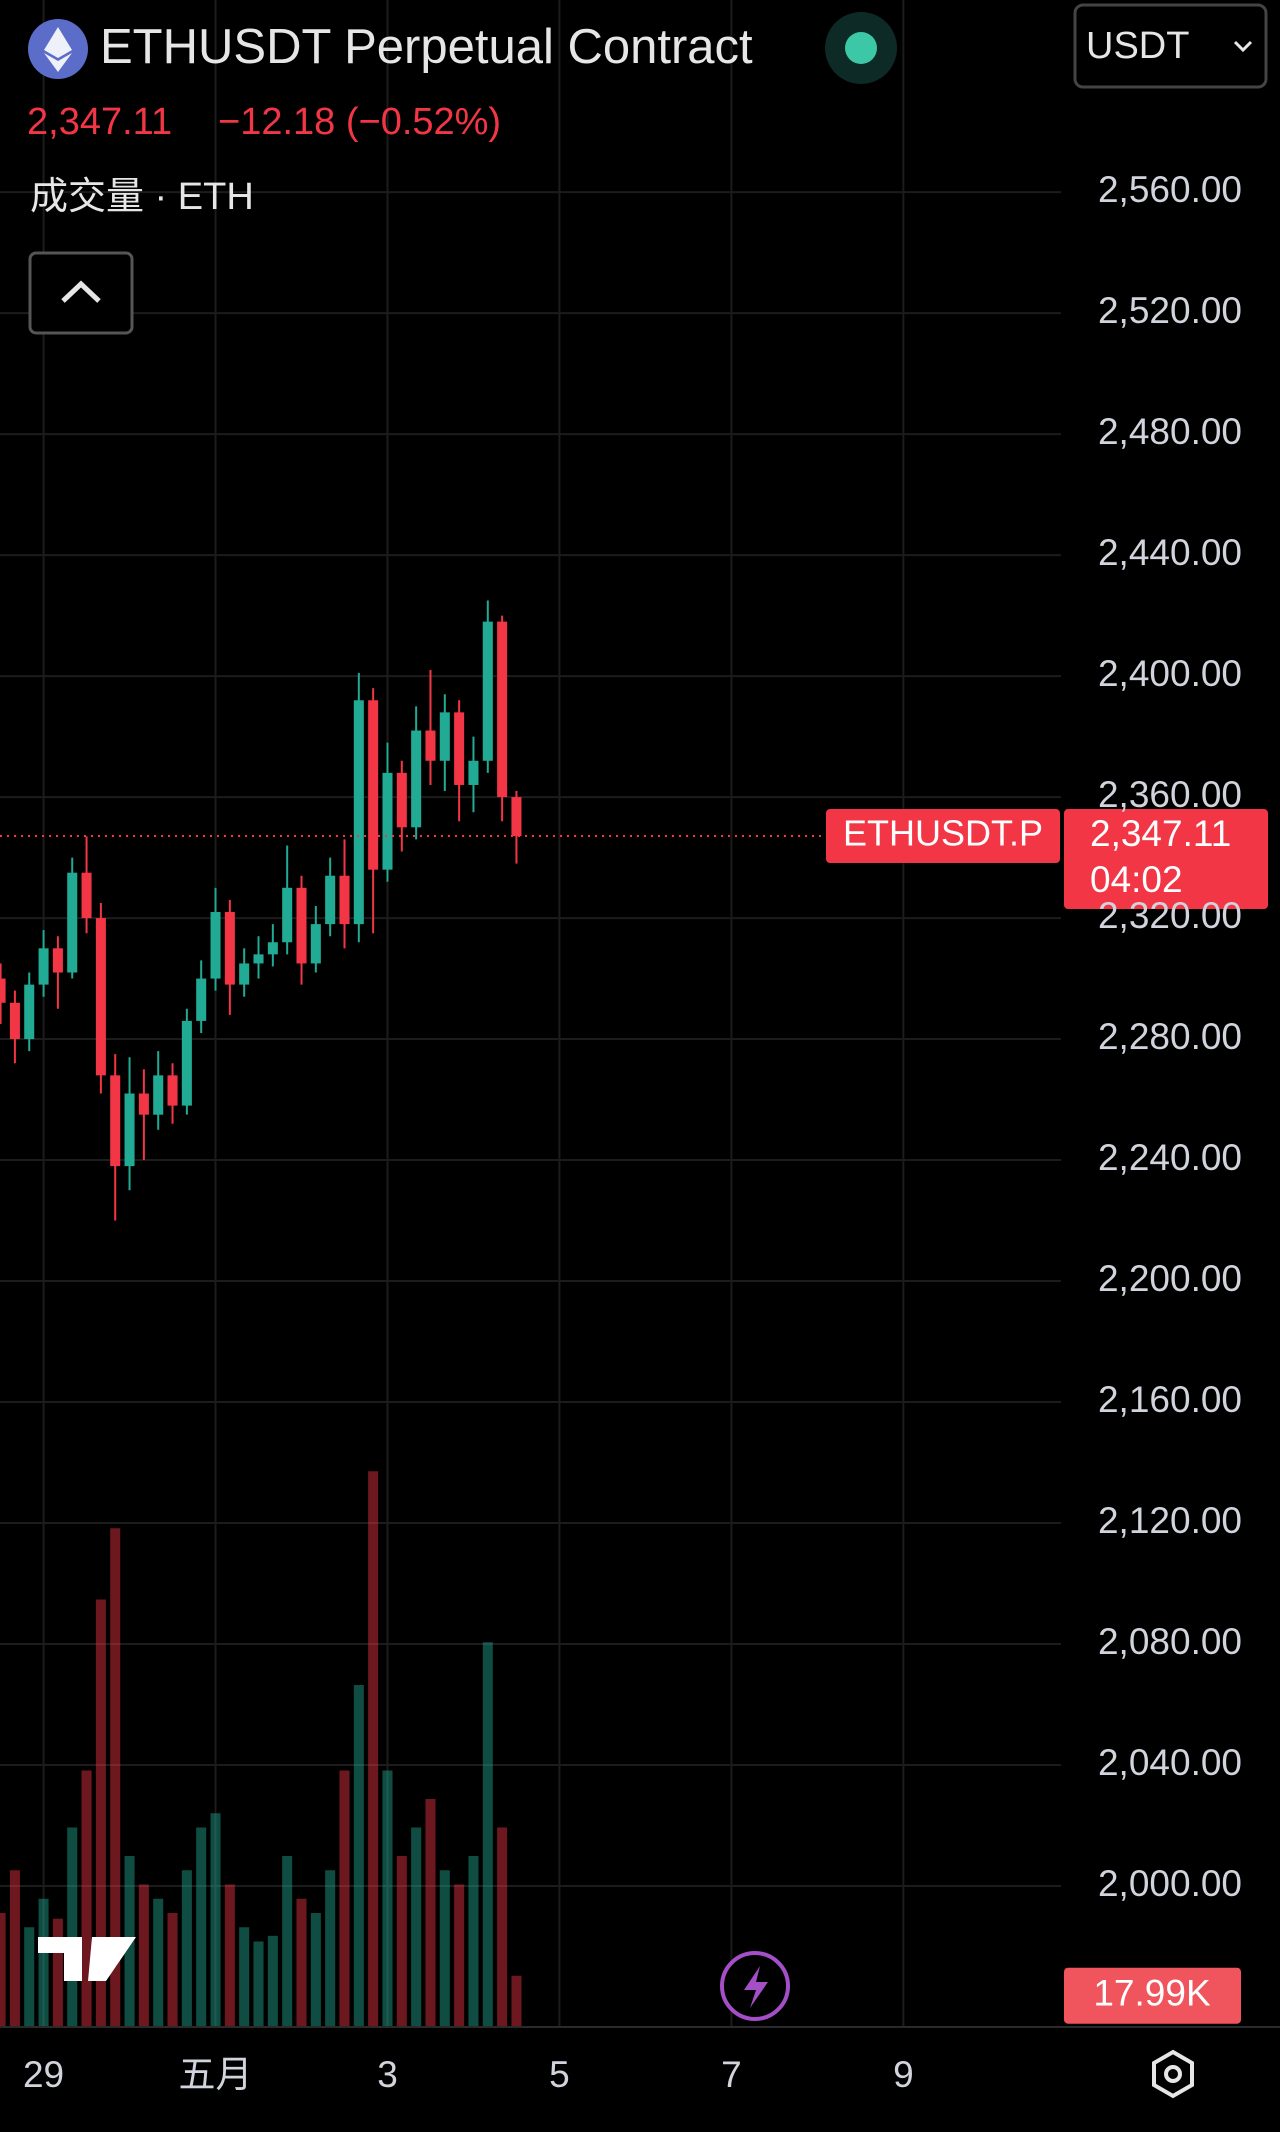  What do you see at coordinates (426, 47) in the screenshot?
I see `title: ETHUSDT Perpetual Contract` at bounding box center [426, 47].